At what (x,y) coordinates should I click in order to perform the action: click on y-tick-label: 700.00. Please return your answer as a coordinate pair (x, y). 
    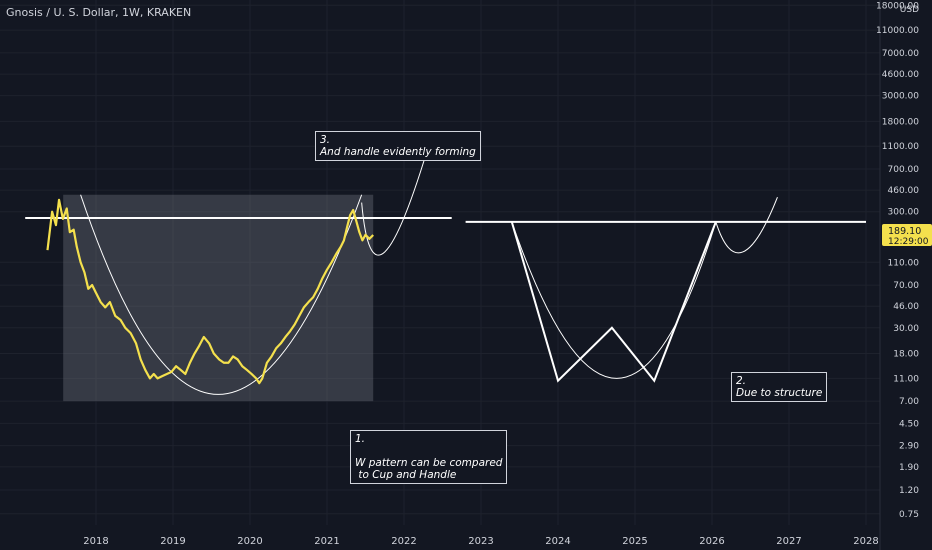
    Looking at the image, I should click on (904, 170).